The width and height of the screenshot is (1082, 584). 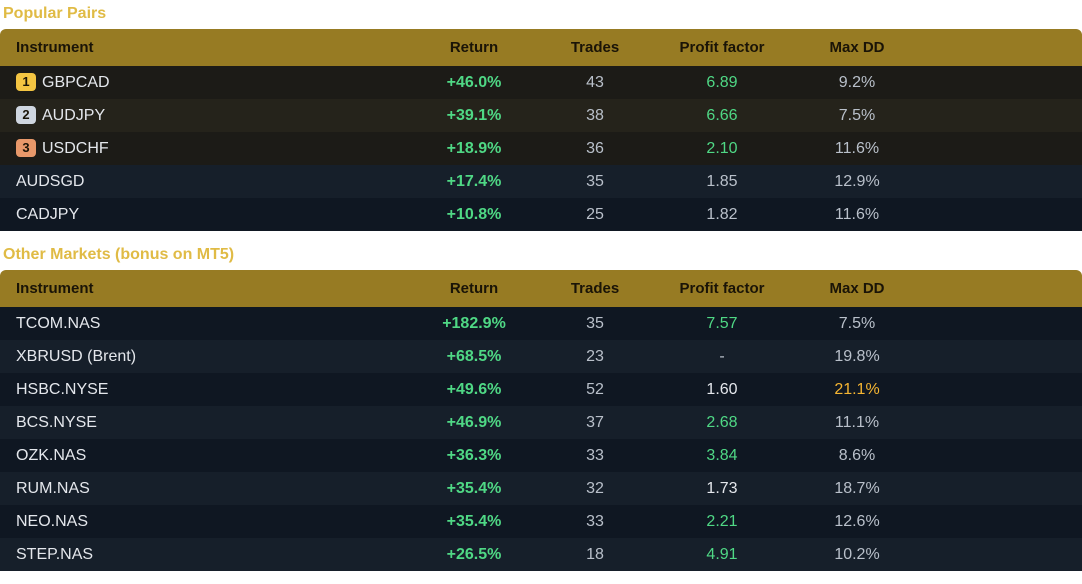 I want to click on instrument-cell: TCOM.NAS, so click(x=200, y=323).